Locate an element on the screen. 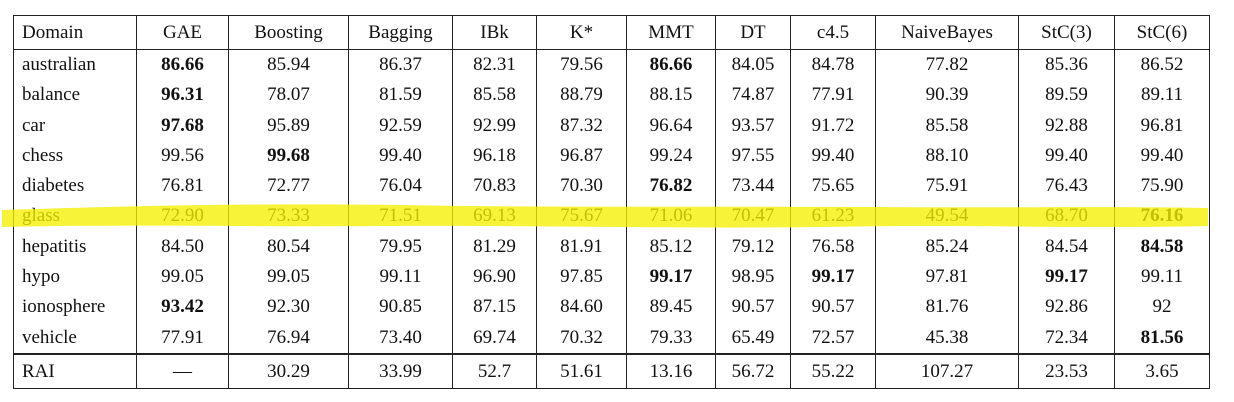 The height and width of the screenshot is (402, 1234). value-cell: 86.37 is located at coordinates (400, 65).